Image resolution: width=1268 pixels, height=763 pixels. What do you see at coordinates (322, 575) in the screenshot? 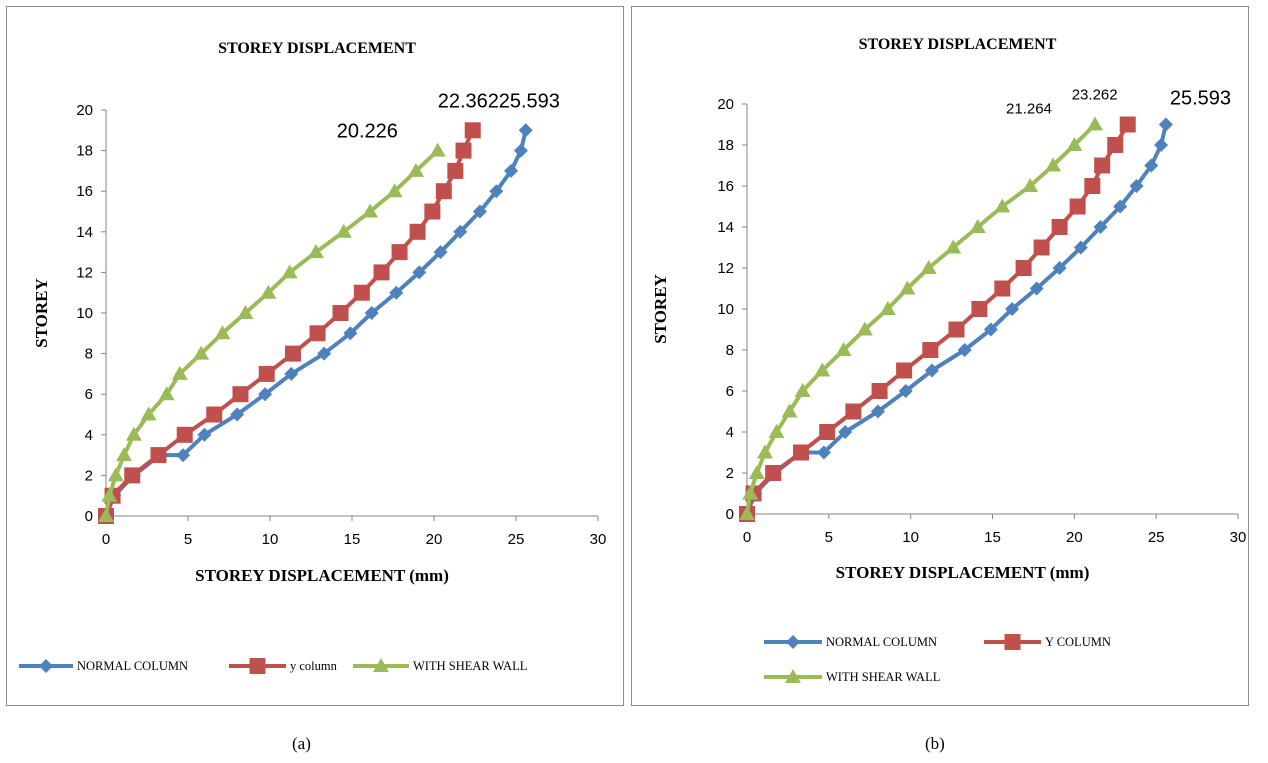
I see `x-axis-label: STOREY DISPLACEMENT (mm)` at bounding box center [322, 575].